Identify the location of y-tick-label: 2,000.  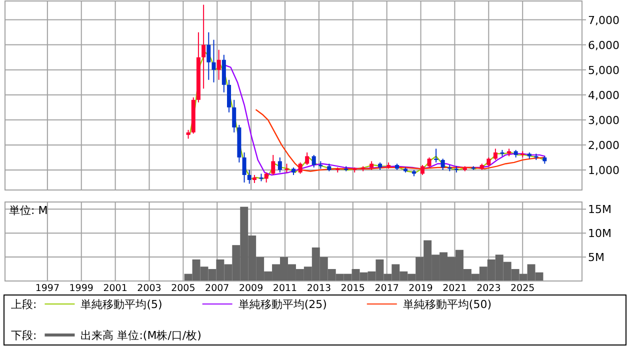
(604, 145).